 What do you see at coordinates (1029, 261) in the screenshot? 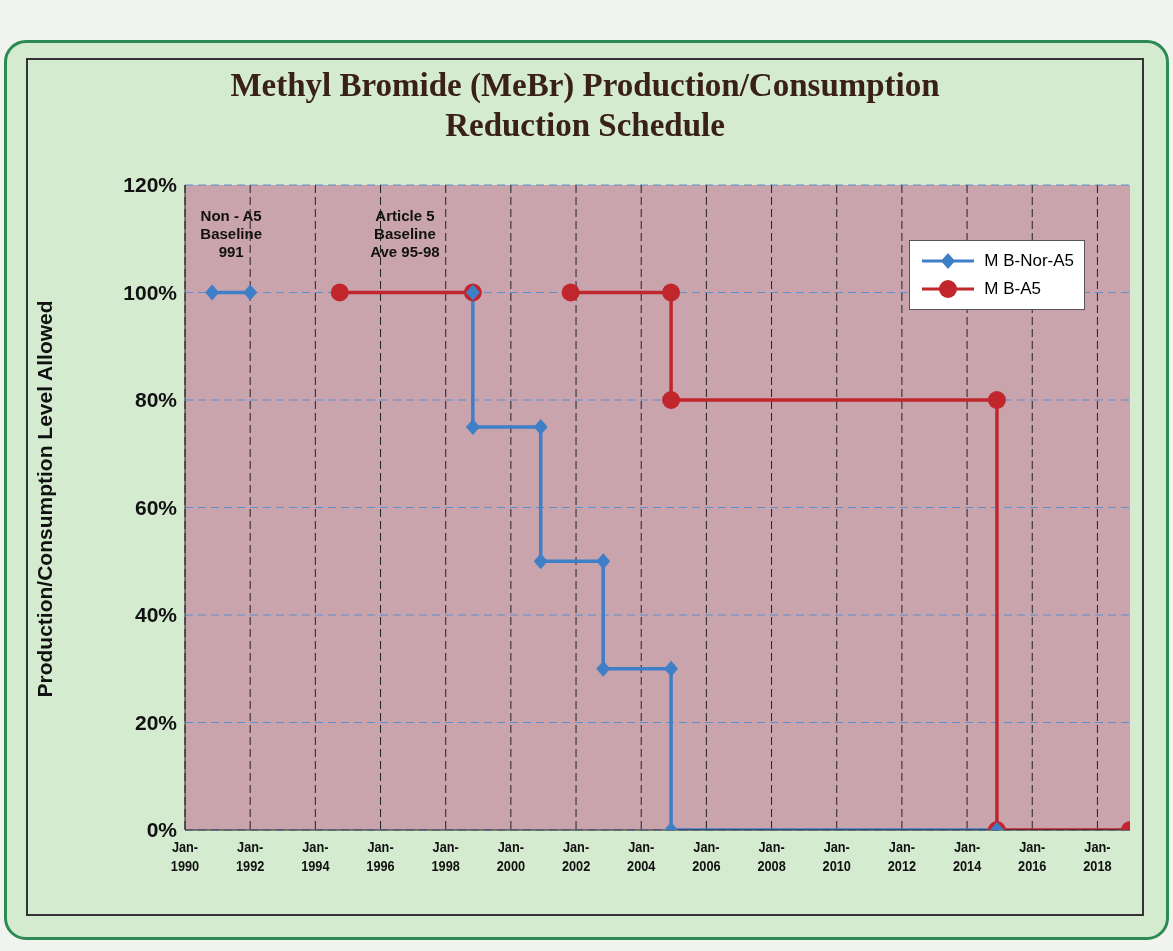
I see `legend-label: M B-Nor-A5` at bounding box center [1029, 261].